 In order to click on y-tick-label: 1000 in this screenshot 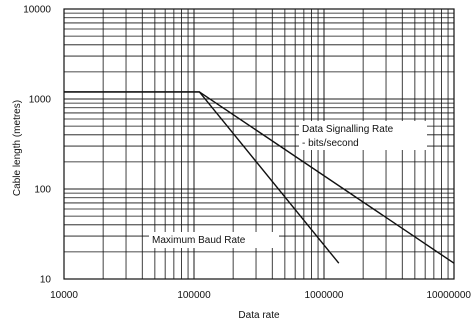, I will do `click(40, 100)`.